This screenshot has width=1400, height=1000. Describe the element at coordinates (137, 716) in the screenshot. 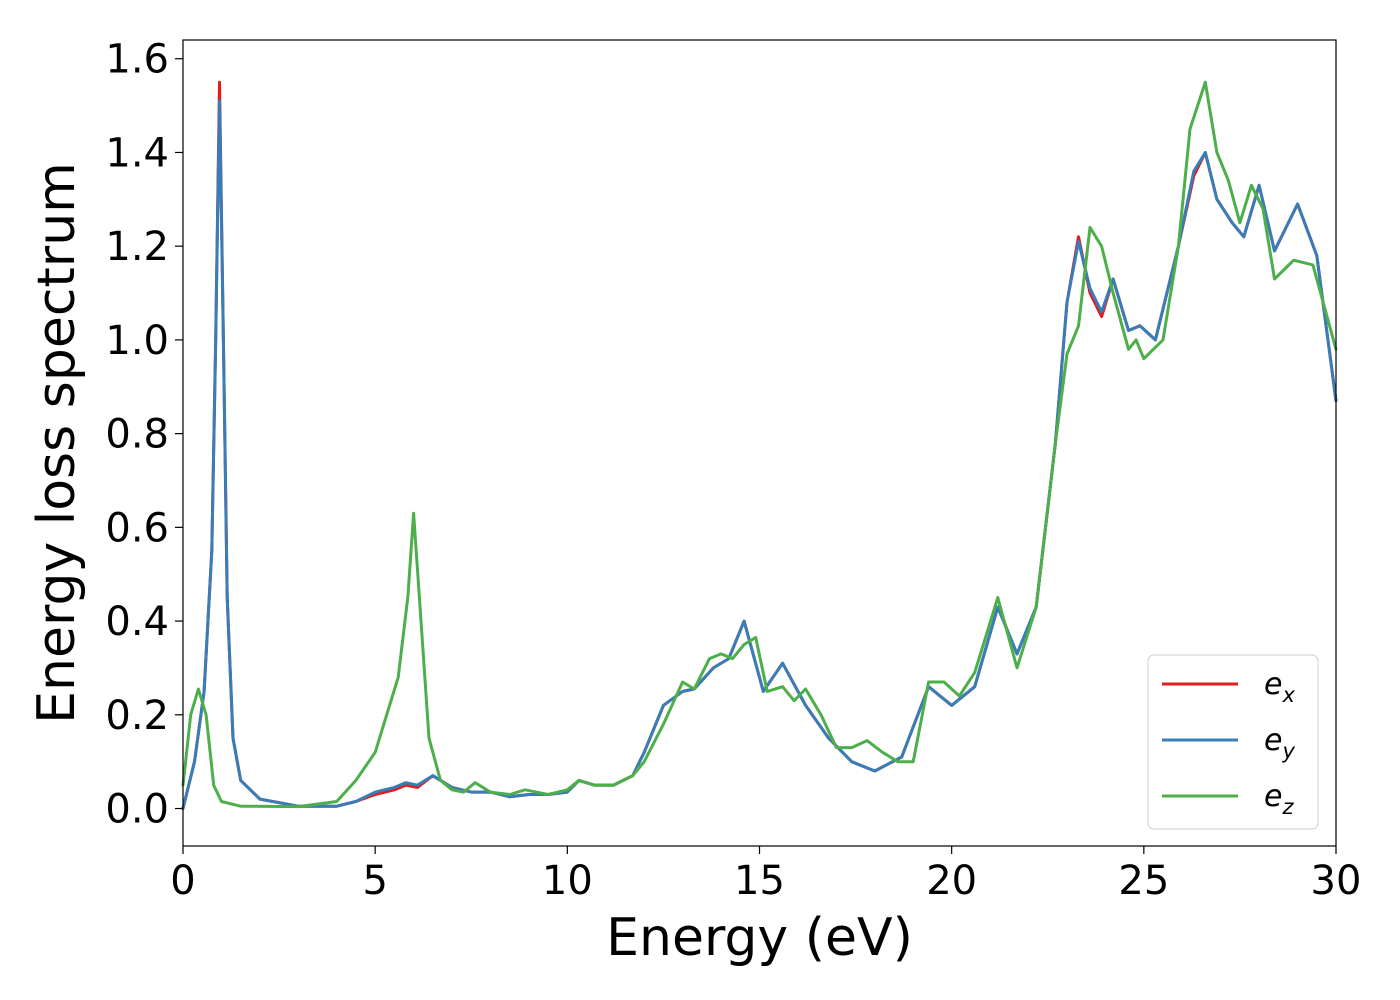

I see `y-tick-label: 0.2` at that location.